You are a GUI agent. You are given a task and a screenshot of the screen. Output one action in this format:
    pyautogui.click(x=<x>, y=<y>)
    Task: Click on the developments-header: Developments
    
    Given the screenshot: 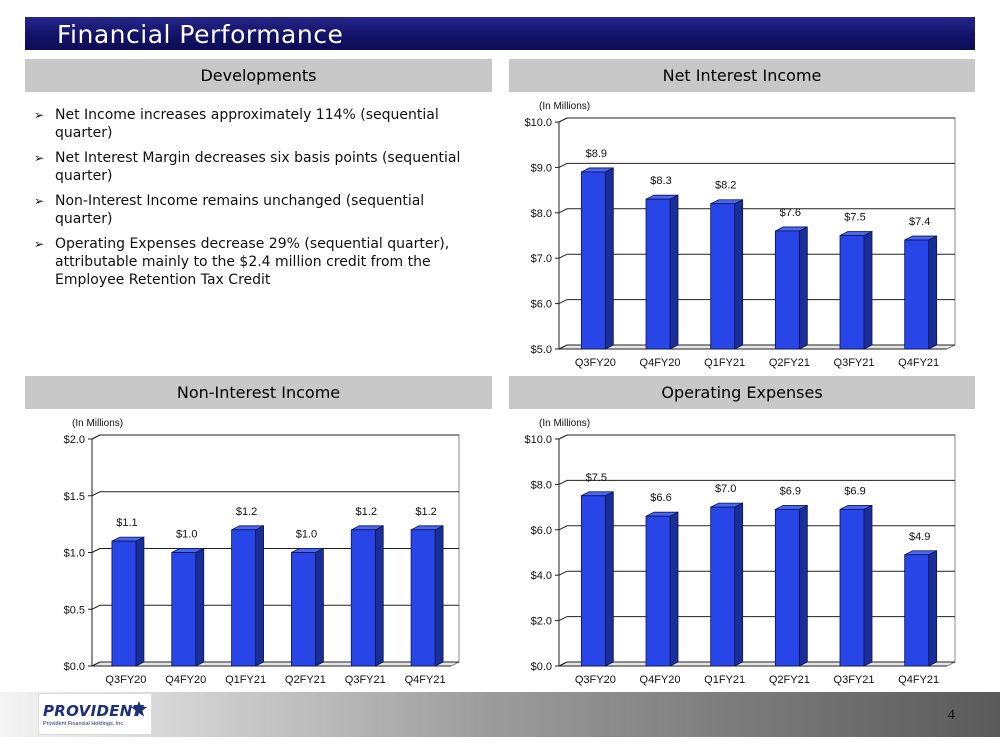 What is the action you would take?
    pyautogui.click(x=258, y=75)
    